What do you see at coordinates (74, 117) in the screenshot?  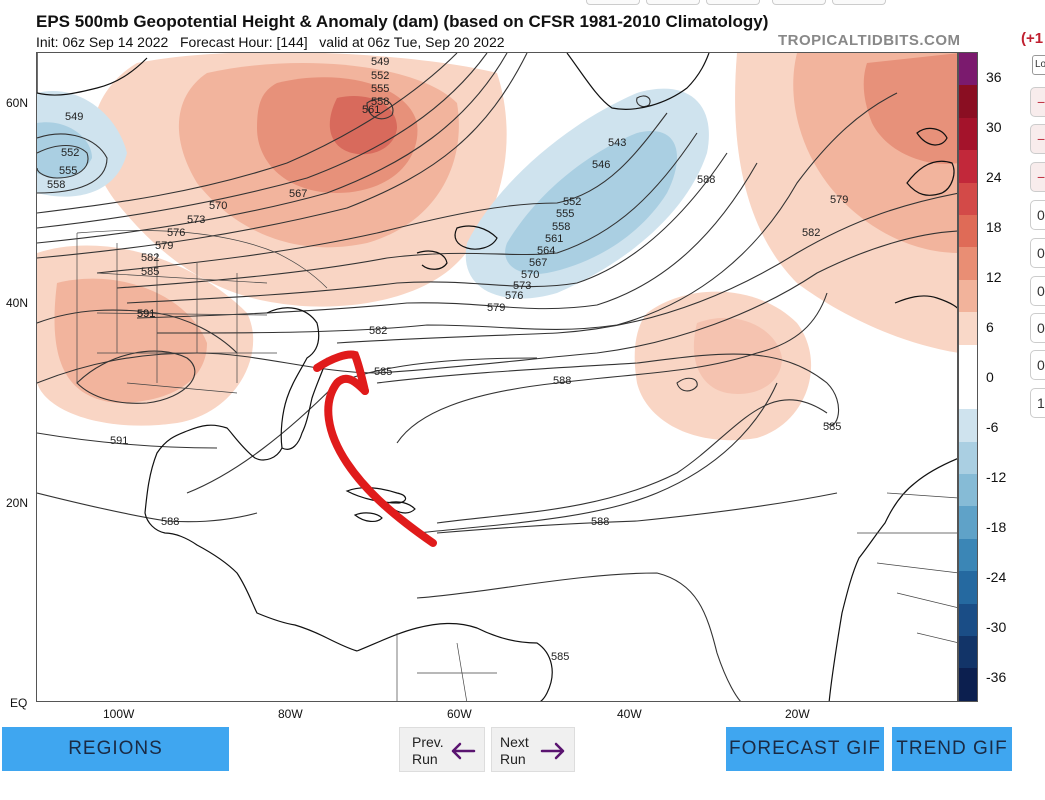 I see `contour-label: 549` at bounding box center [74, 117].